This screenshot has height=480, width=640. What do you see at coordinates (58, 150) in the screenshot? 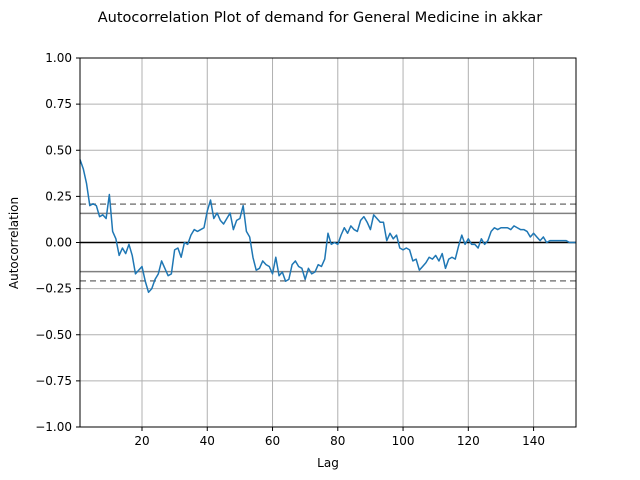
I see `y-tick-label: 0.50` at bounding box center [58, 150].